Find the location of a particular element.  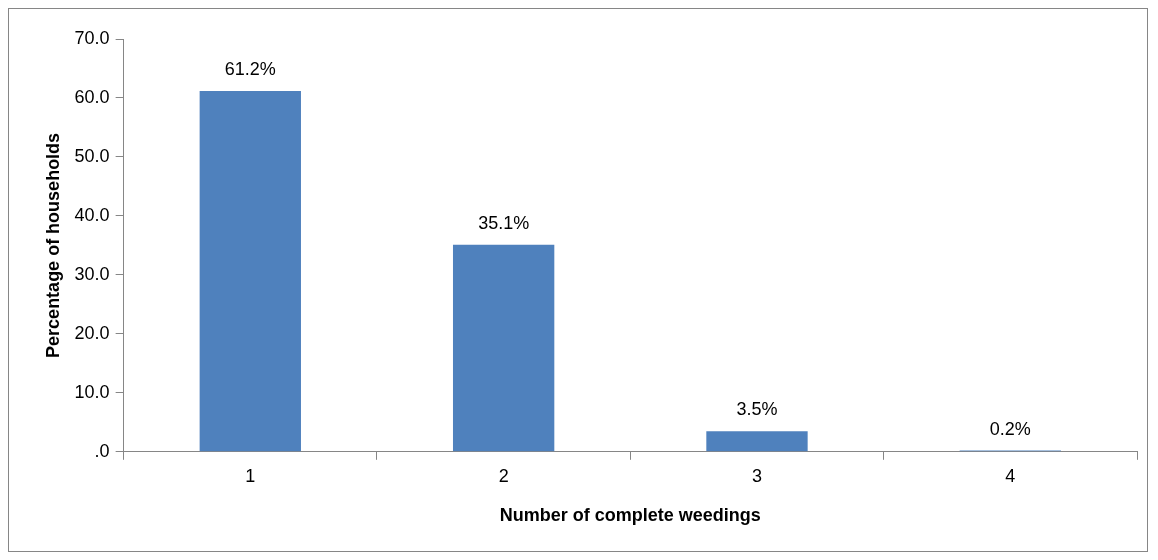

y-tick-label: 20.0 is located at coordinates (92, 332).